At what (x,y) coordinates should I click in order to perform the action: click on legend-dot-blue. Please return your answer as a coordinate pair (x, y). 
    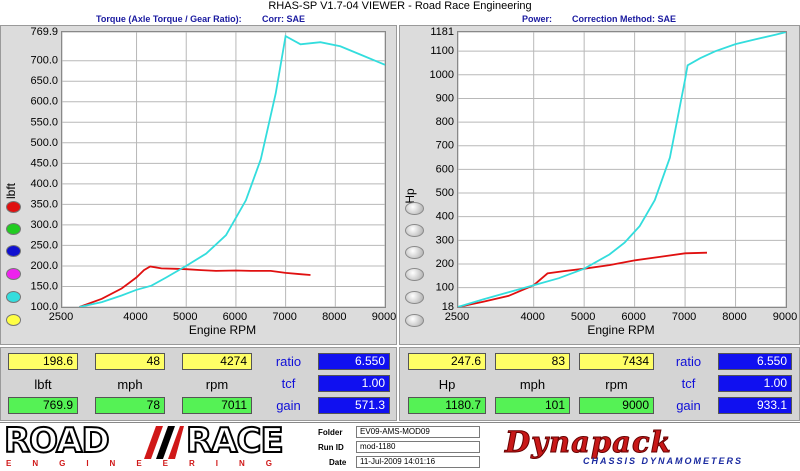
    Looking at the image, I should click on (13, 251).